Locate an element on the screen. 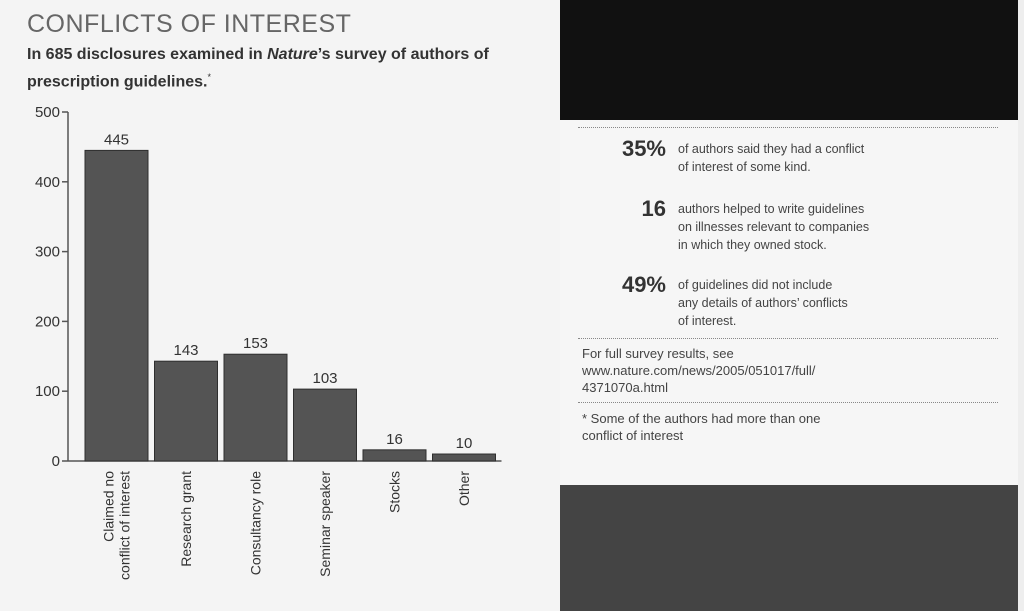 Image resolution: width=1024 pixels, height=611 pixels. bar-value-label: 16 is located at coordinates (394, 439).